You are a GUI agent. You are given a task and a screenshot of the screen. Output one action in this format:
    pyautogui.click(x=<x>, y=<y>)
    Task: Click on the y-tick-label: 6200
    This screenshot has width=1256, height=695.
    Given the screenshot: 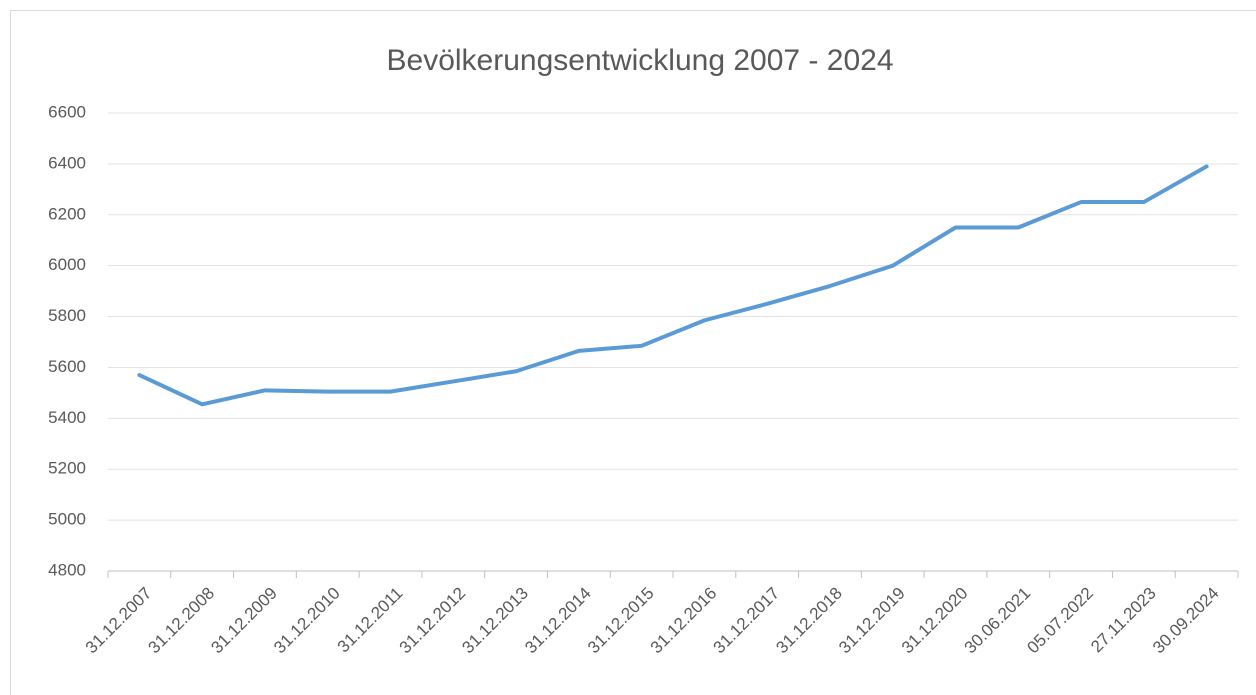 What is the action you would take?
    pyautogui.click(x=67, y=213)
    